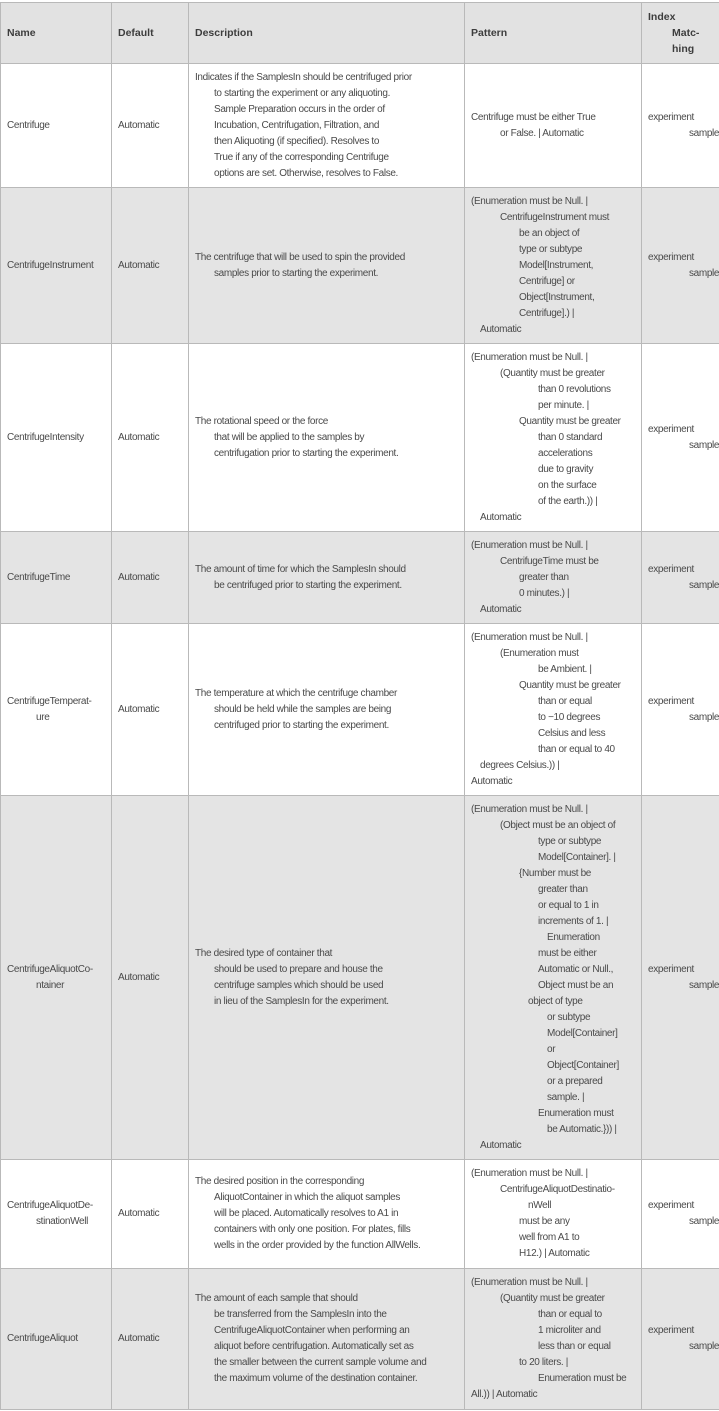  Describe the element at coordinates (583, 1065) in the screenshot. I see `pattern-cell-line: Object[Container]` at that location.